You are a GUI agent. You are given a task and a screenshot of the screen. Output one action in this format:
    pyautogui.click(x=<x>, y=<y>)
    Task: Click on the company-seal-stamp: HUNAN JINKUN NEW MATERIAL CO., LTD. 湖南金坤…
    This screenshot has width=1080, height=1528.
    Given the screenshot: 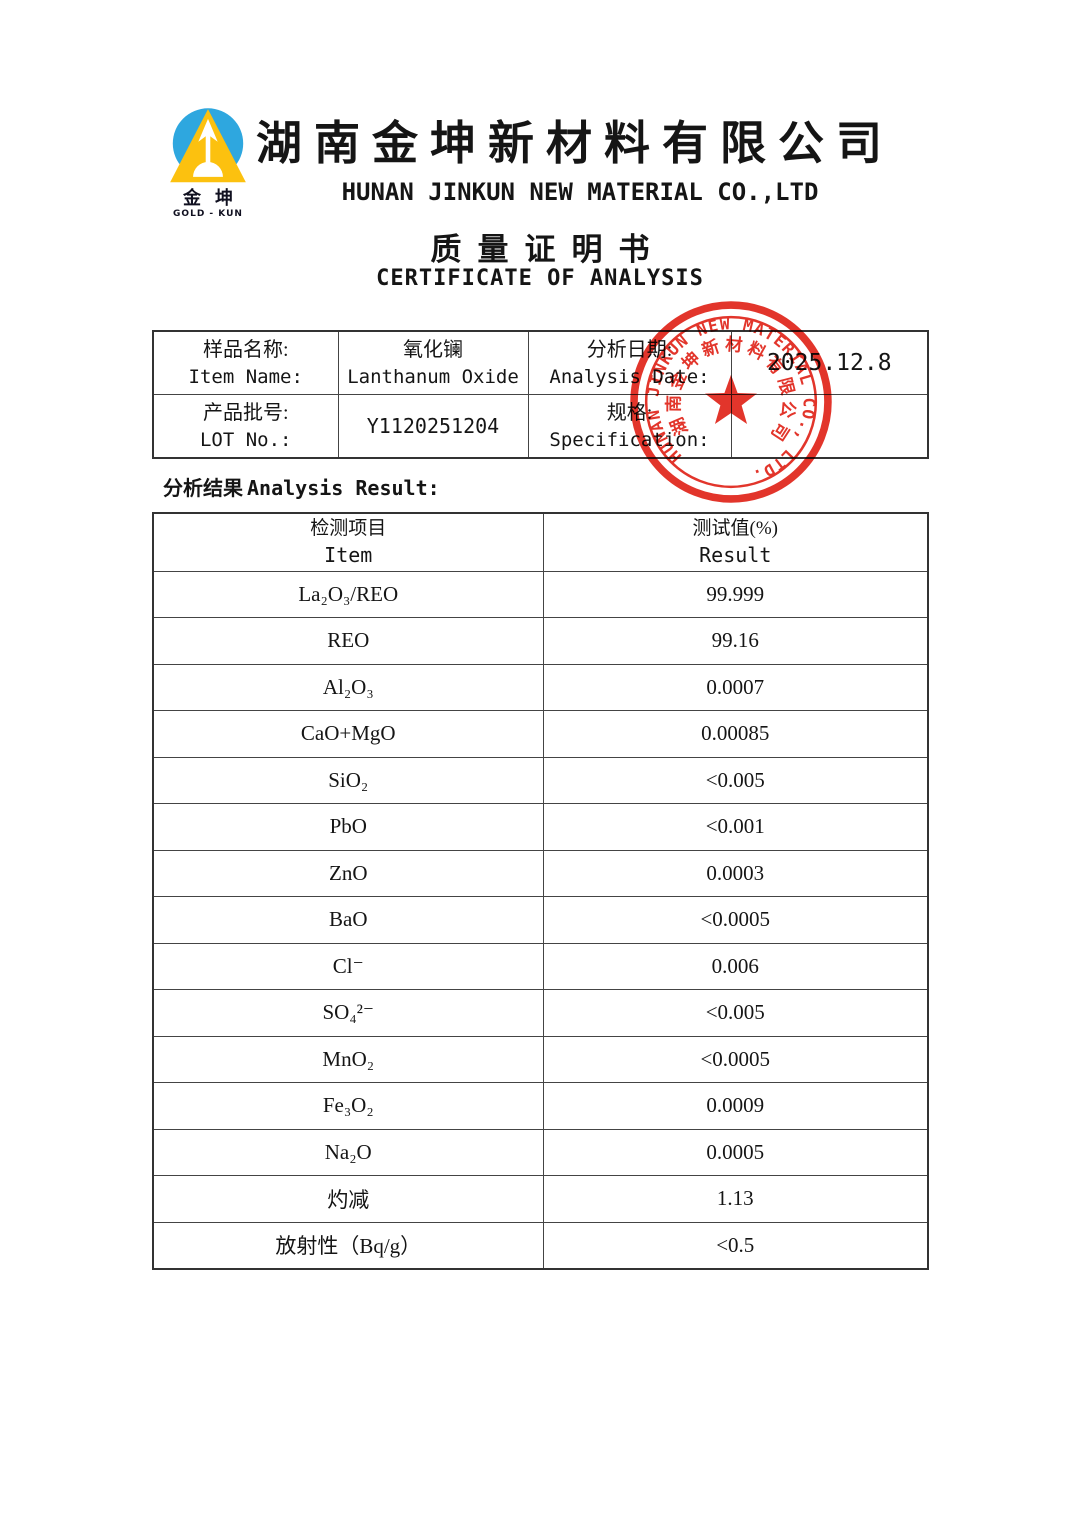 What is the action you would take?
    pyautogui.click(x=731, y=402)
    